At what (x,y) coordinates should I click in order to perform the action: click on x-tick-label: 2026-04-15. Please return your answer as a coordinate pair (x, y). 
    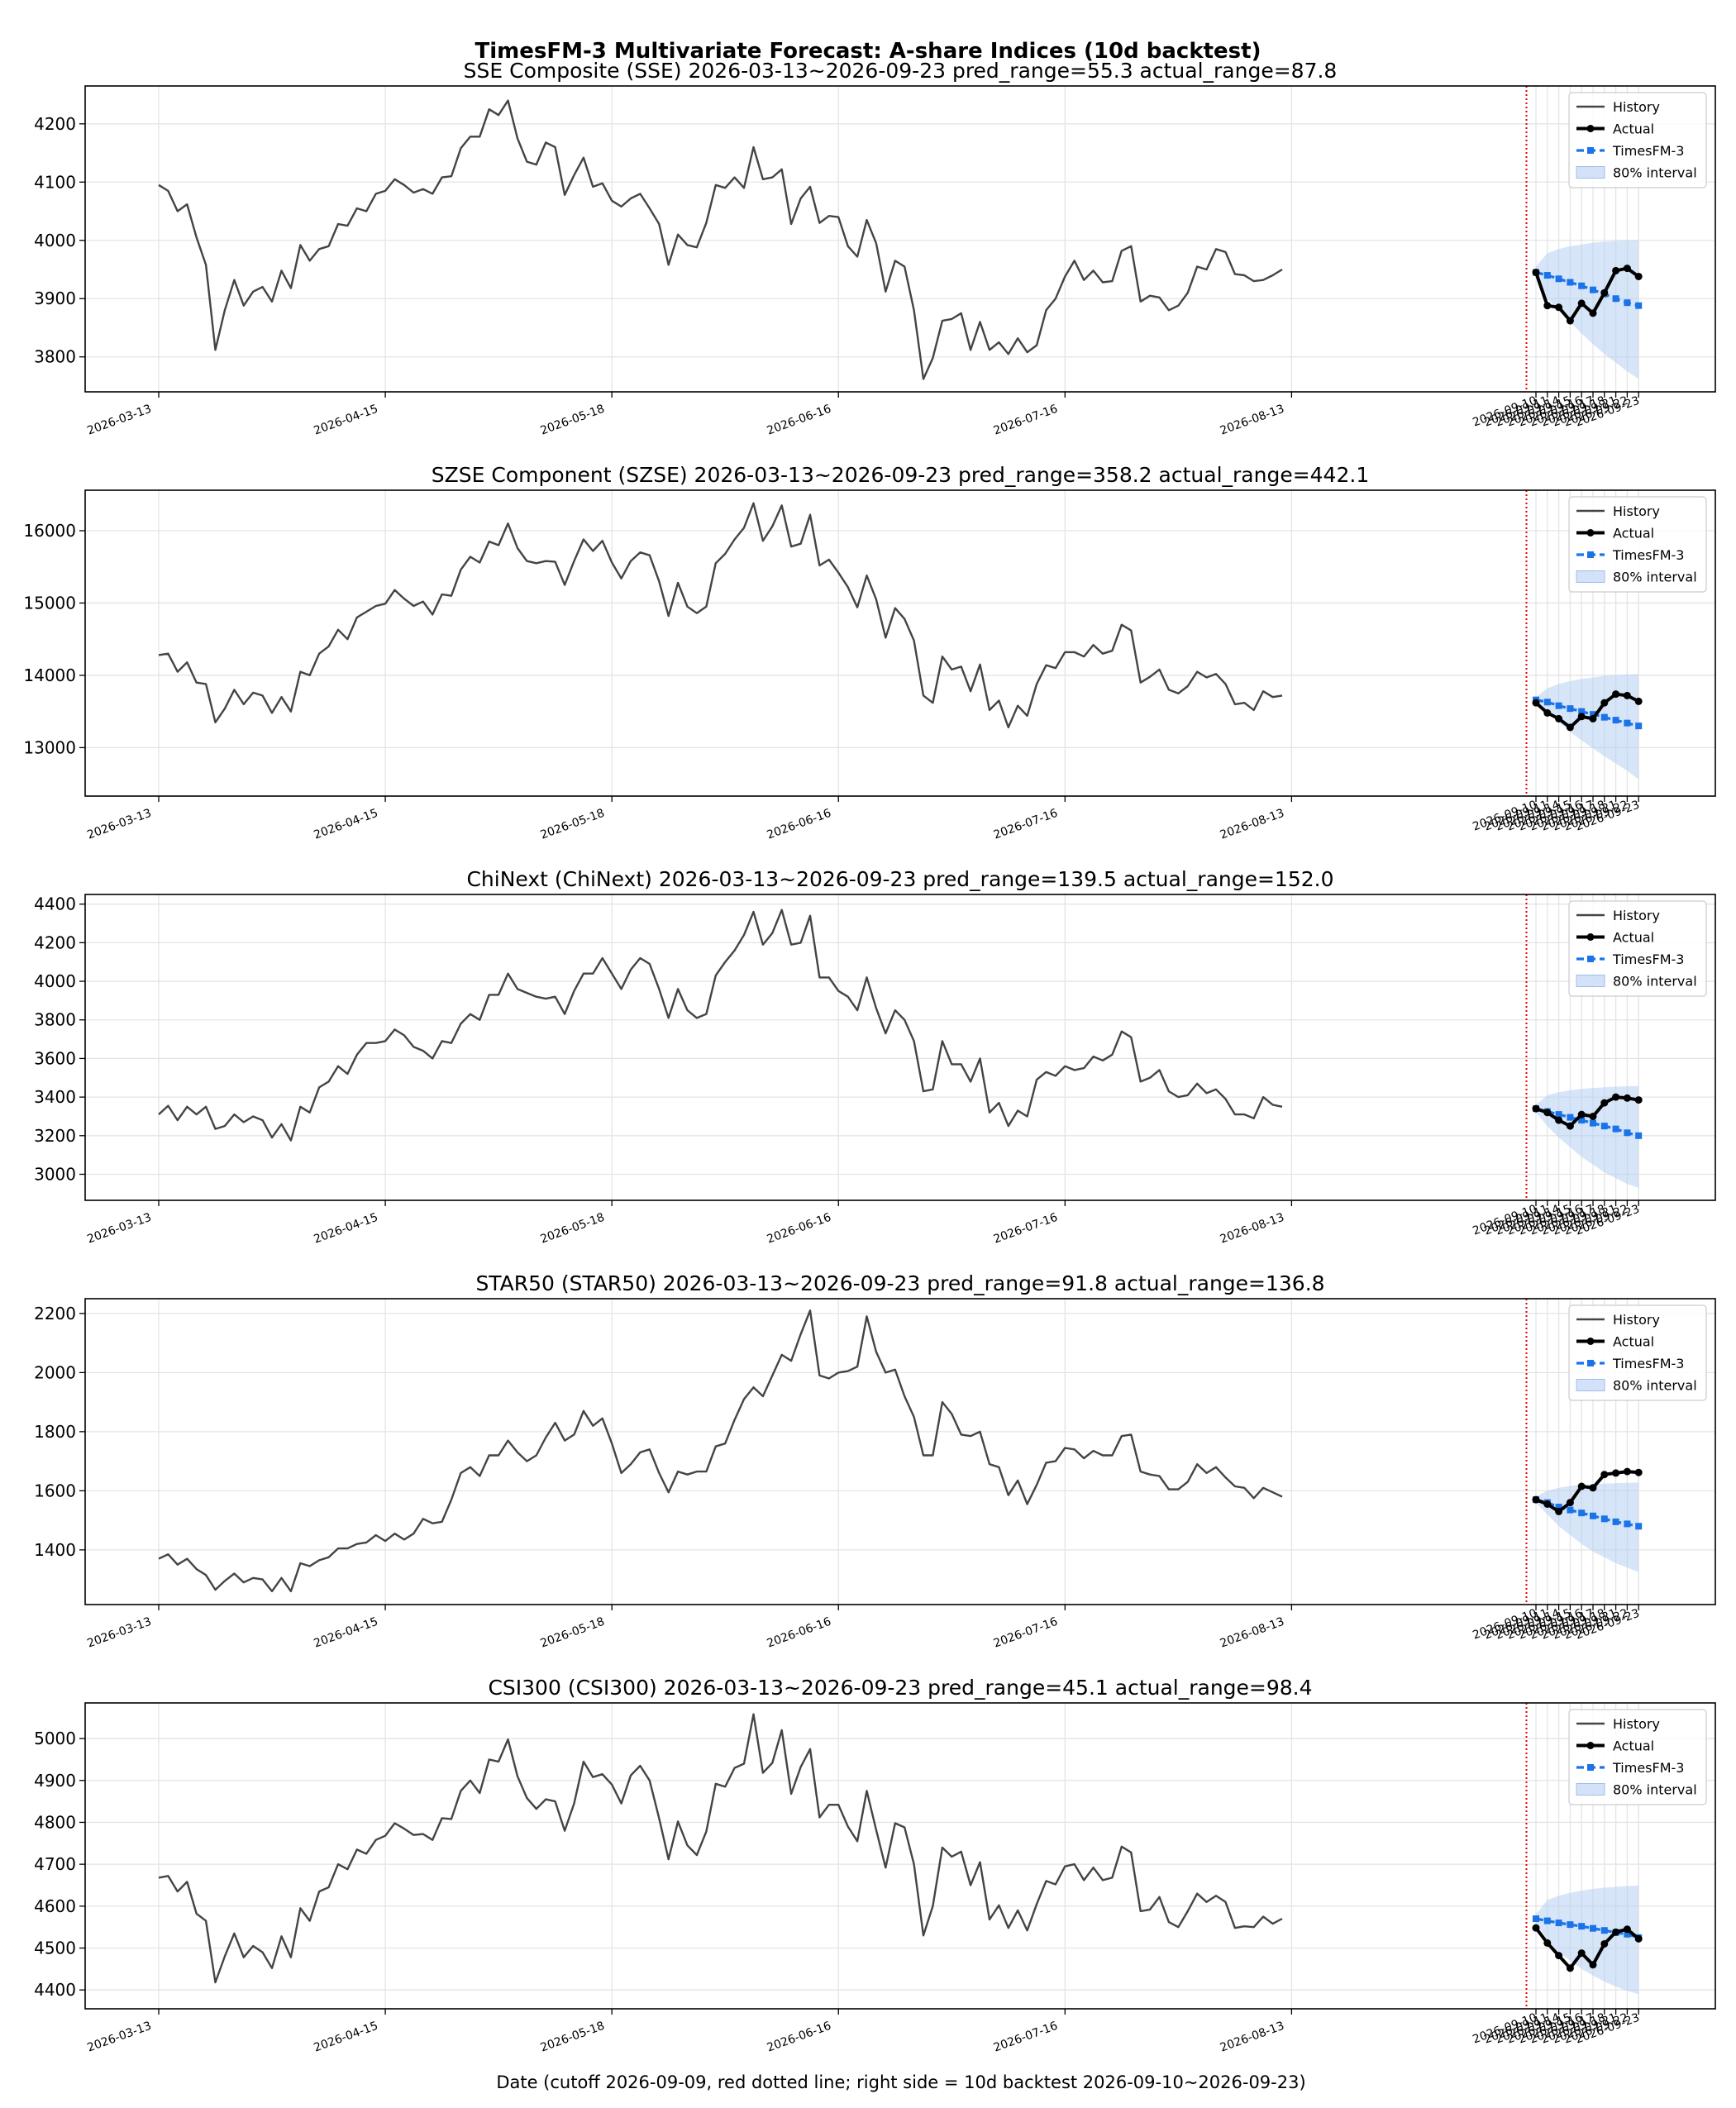
    Looking at the image, I should click on (346, 1229).